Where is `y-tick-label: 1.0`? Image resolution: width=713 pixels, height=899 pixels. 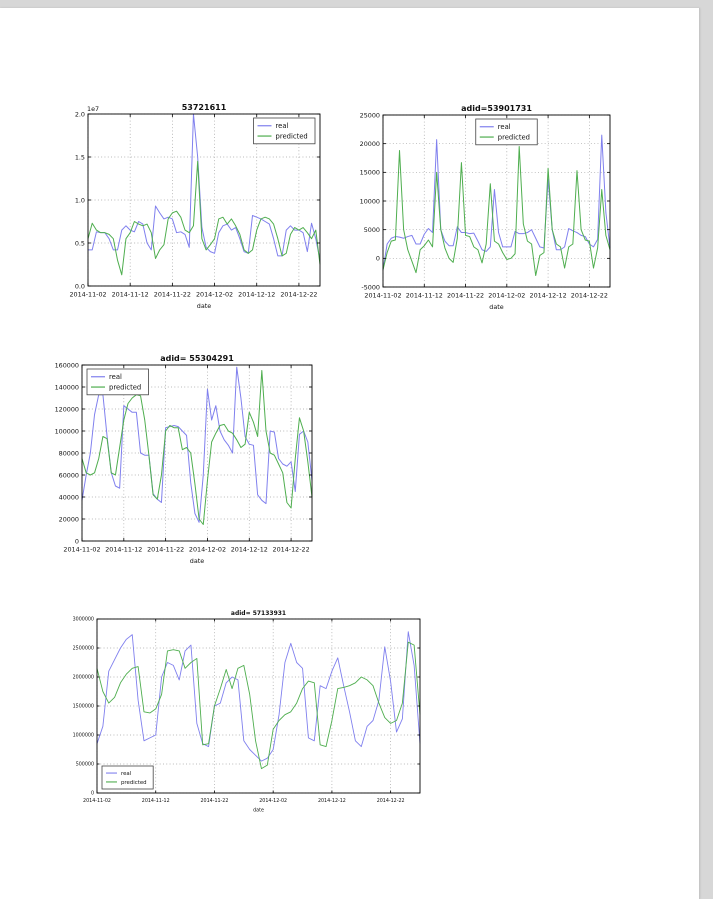 y-tick-label: 1.0 is located at coordinates (80, 200).